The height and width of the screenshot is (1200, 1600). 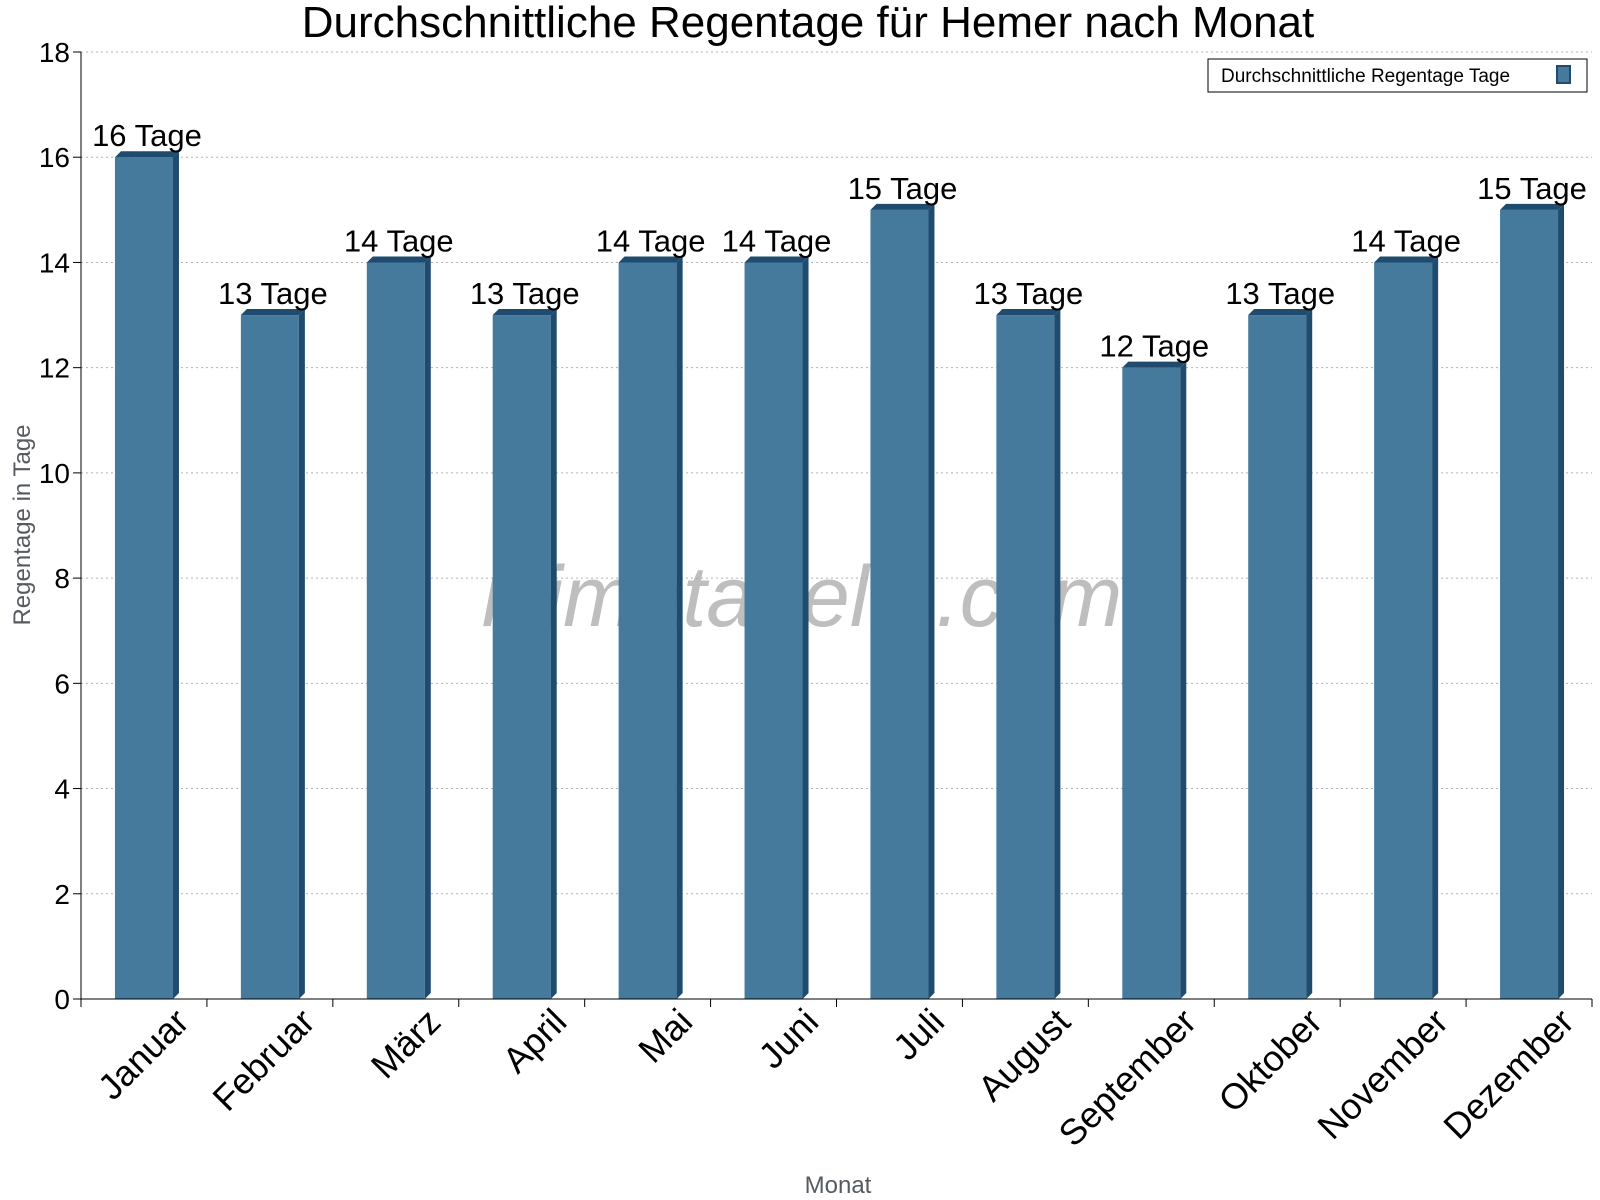 I want to click on legend-box, so click(x=1397, y=75).